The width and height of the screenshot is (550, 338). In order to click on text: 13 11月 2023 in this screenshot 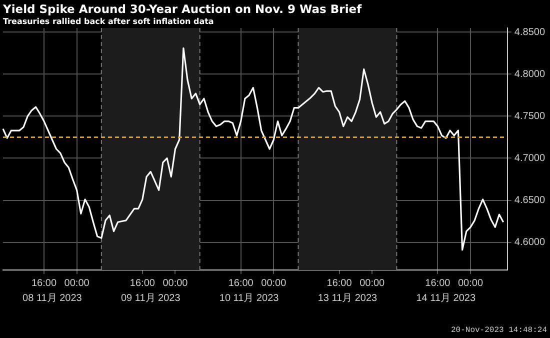, I will do `click(348, 298)`.